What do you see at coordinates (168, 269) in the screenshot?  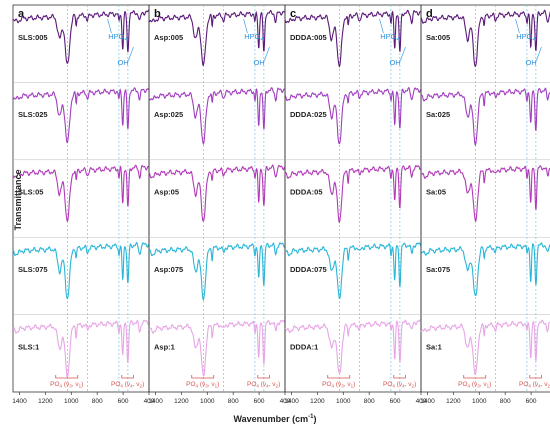 I see `series-label: Asp:075` at bounding box center [168, 269].